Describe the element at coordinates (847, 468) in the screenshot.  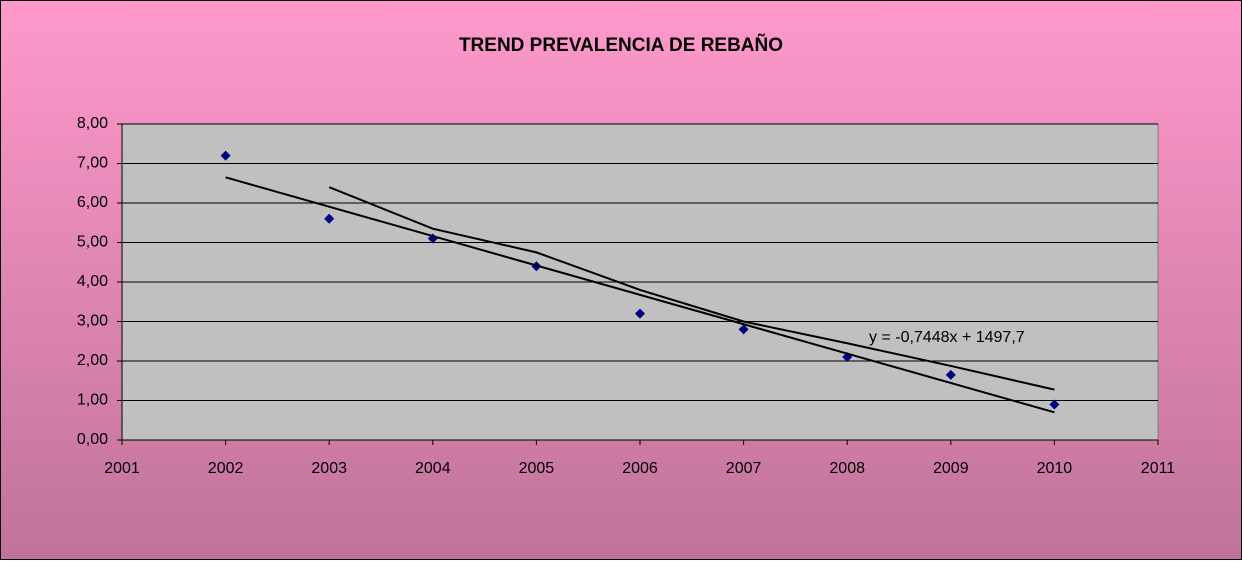
I see `x-tick-label: 2008` at that location.